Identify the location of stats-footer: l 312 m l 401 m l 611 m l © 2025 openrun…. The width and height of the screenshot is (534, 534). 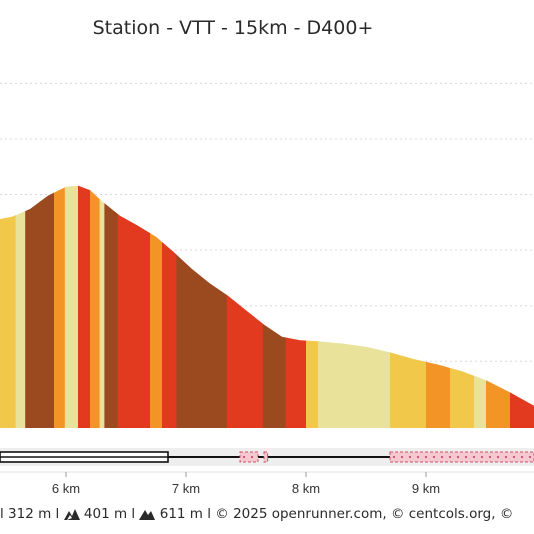
(267, 514).